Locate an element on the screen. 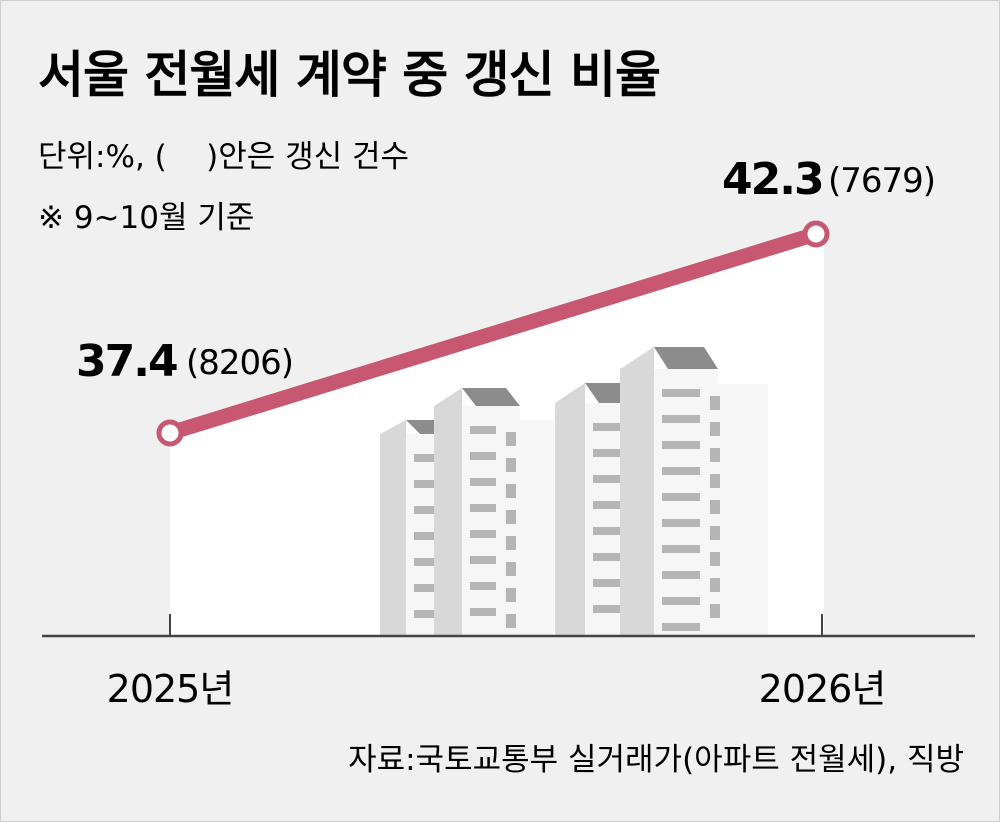 The height and width of the screenshot is (822, 1000). period-note: ※ 9~10월 기준 is located at coordinates (146, 218).